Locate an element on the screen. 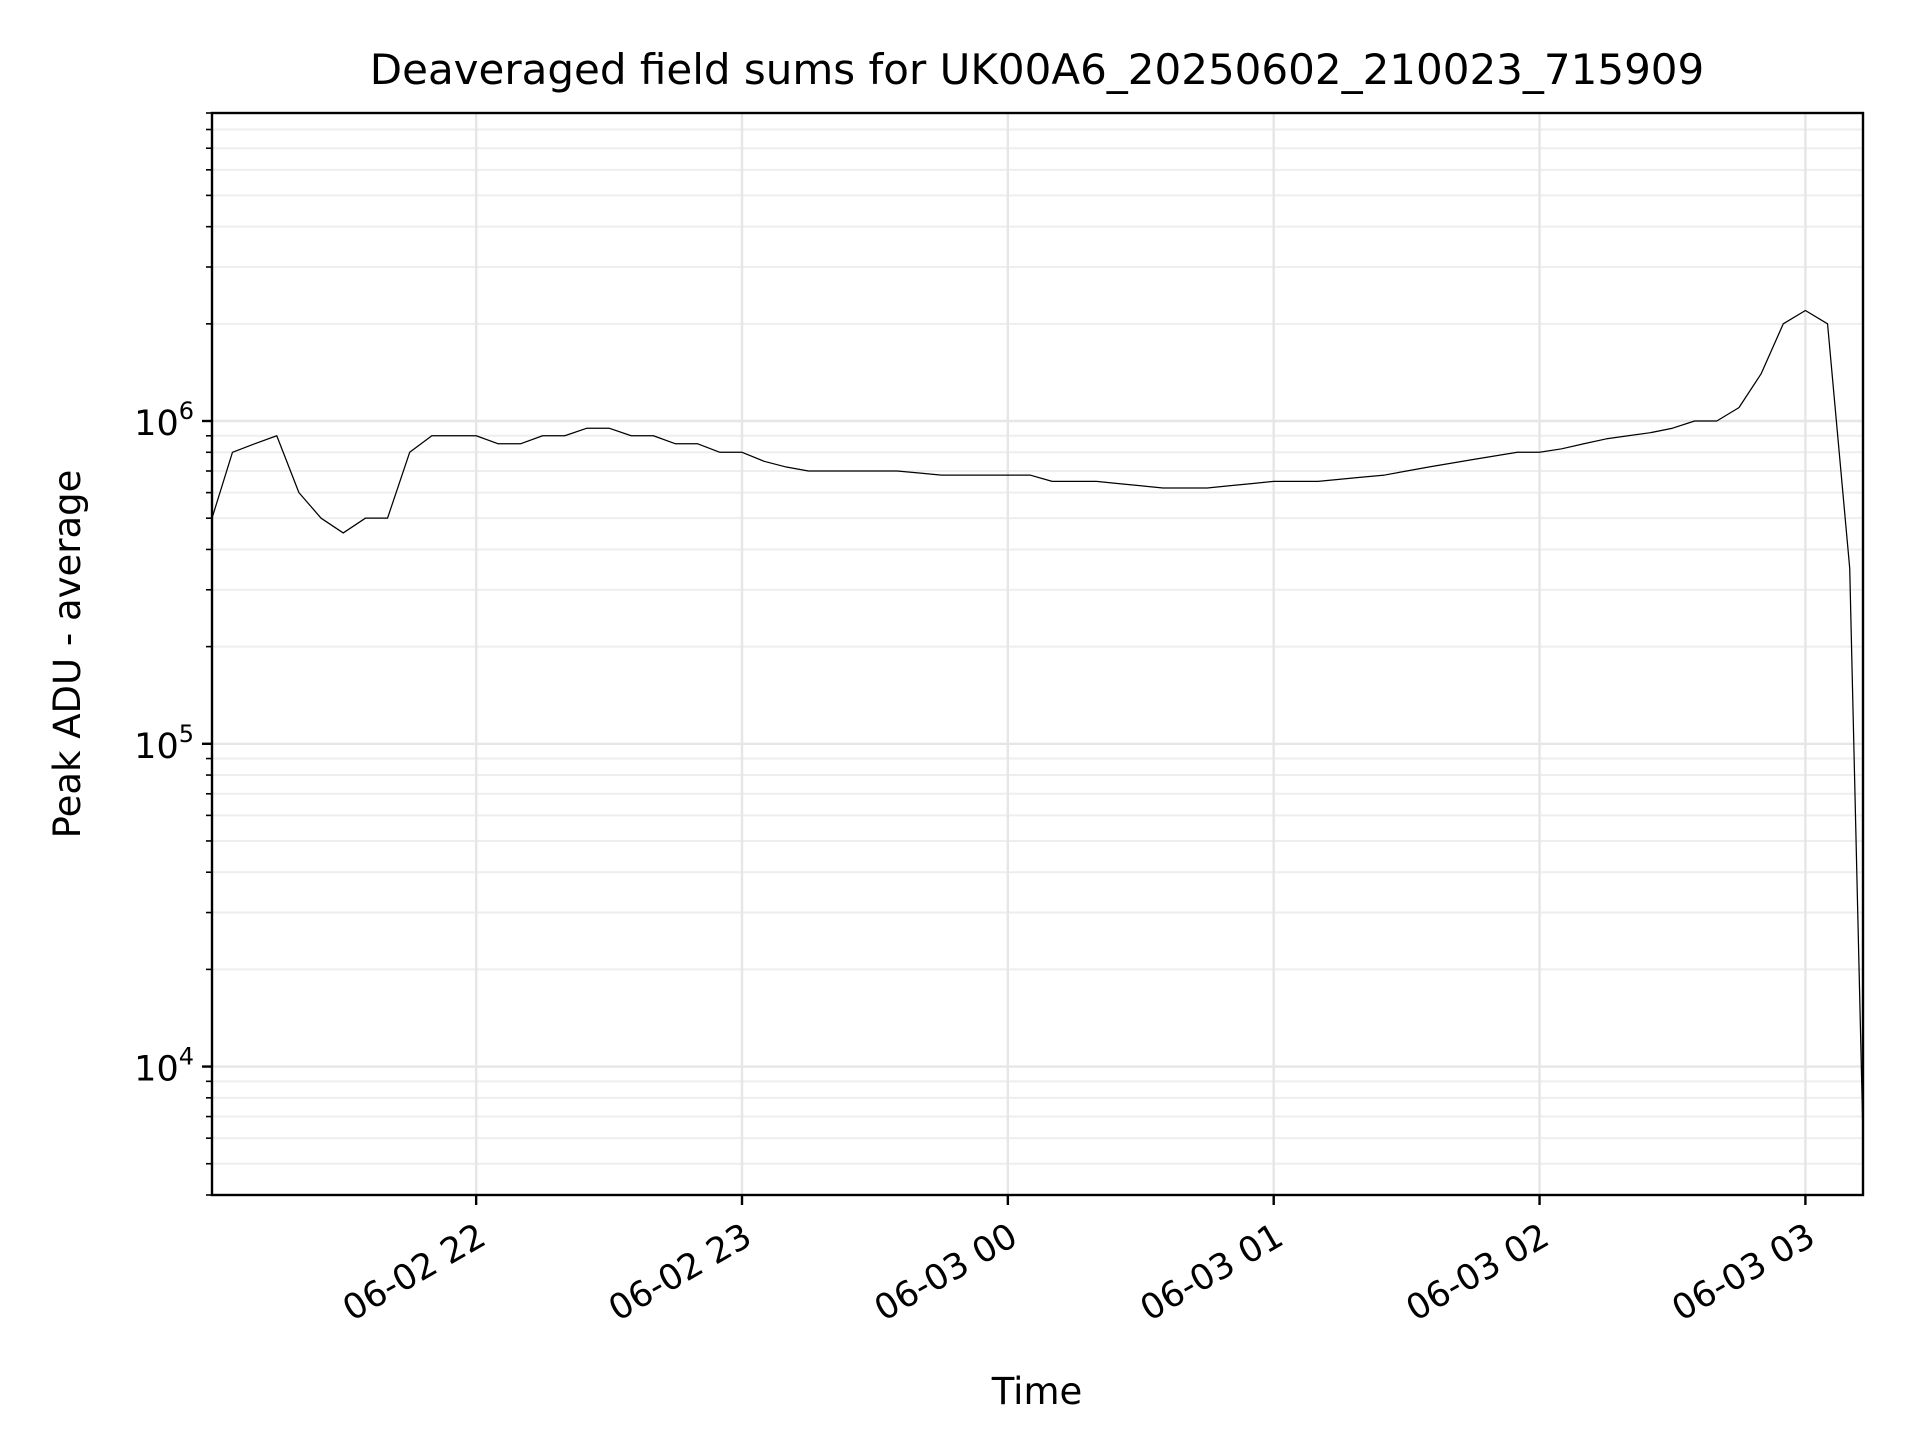 Image resolution: width=1920 pixels, height=1440 pixels. y-tick-label-exponent: 4 is located at coordinates (186, 1057).